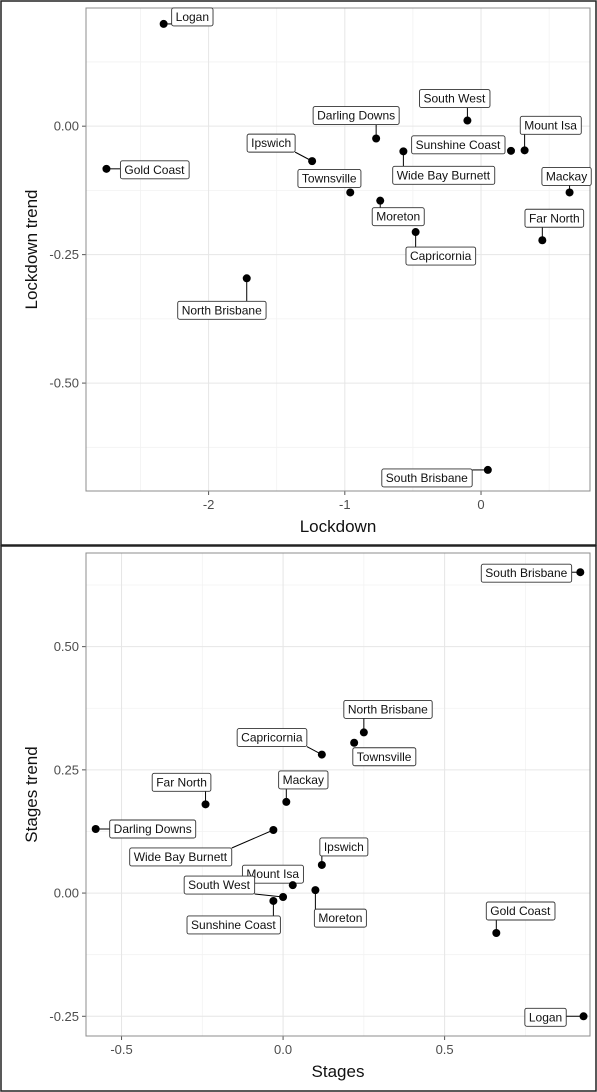 This screenshot has height=1092, width=597. What do you see at coordinates (350, 192) in the screenshot?
I see `panel-1-point-townsville` at bounding box center [350, 192].